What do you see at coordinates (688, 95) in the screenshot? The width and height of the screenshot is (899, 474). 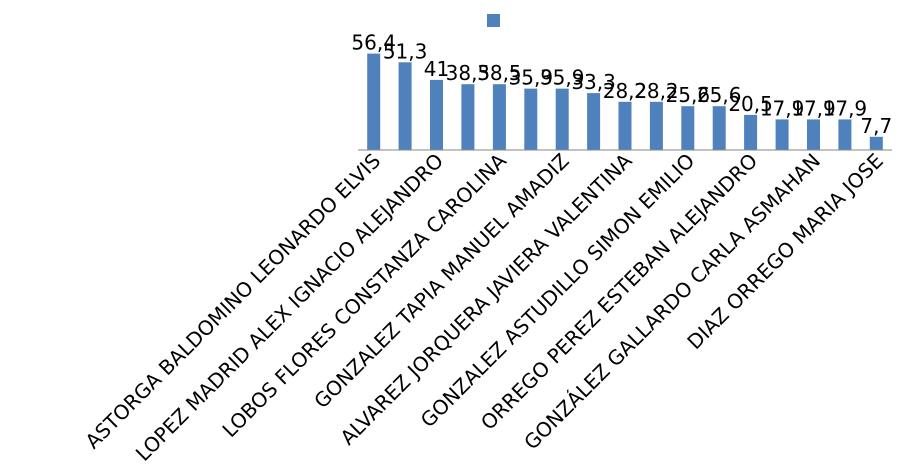 I see `data-label-10: 25,6` at bounding box center [688, 95].